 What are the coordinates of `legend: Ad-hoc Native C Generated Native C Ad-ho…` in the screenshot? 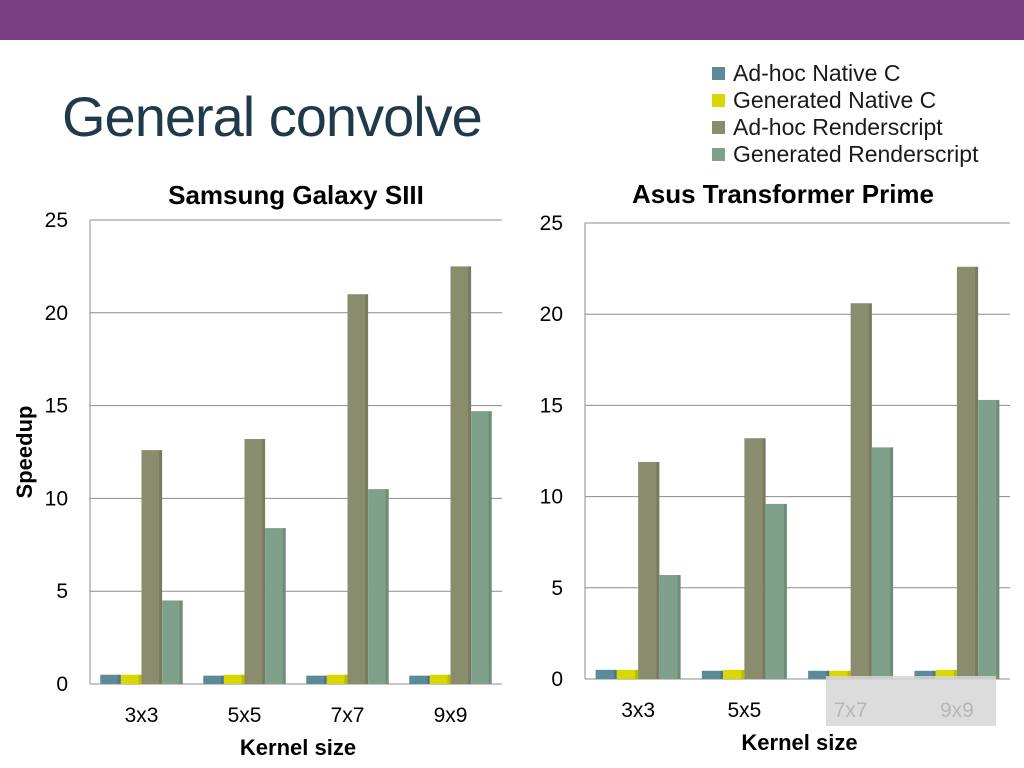 It's located at (845, 114).